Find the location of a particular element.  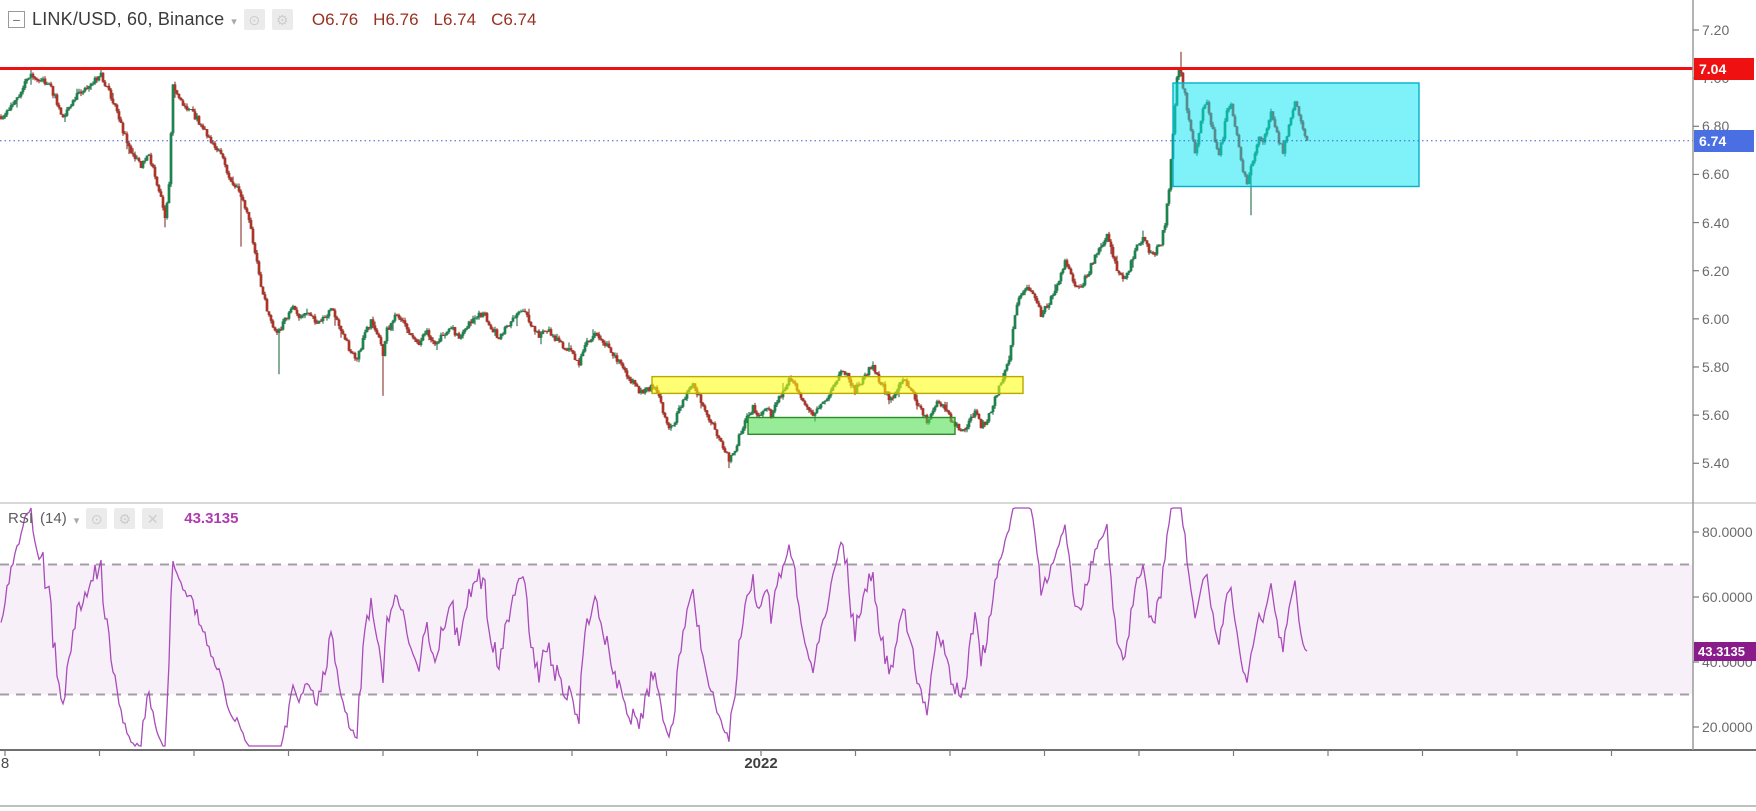

high-label: H is located at coordinates (379, 19).